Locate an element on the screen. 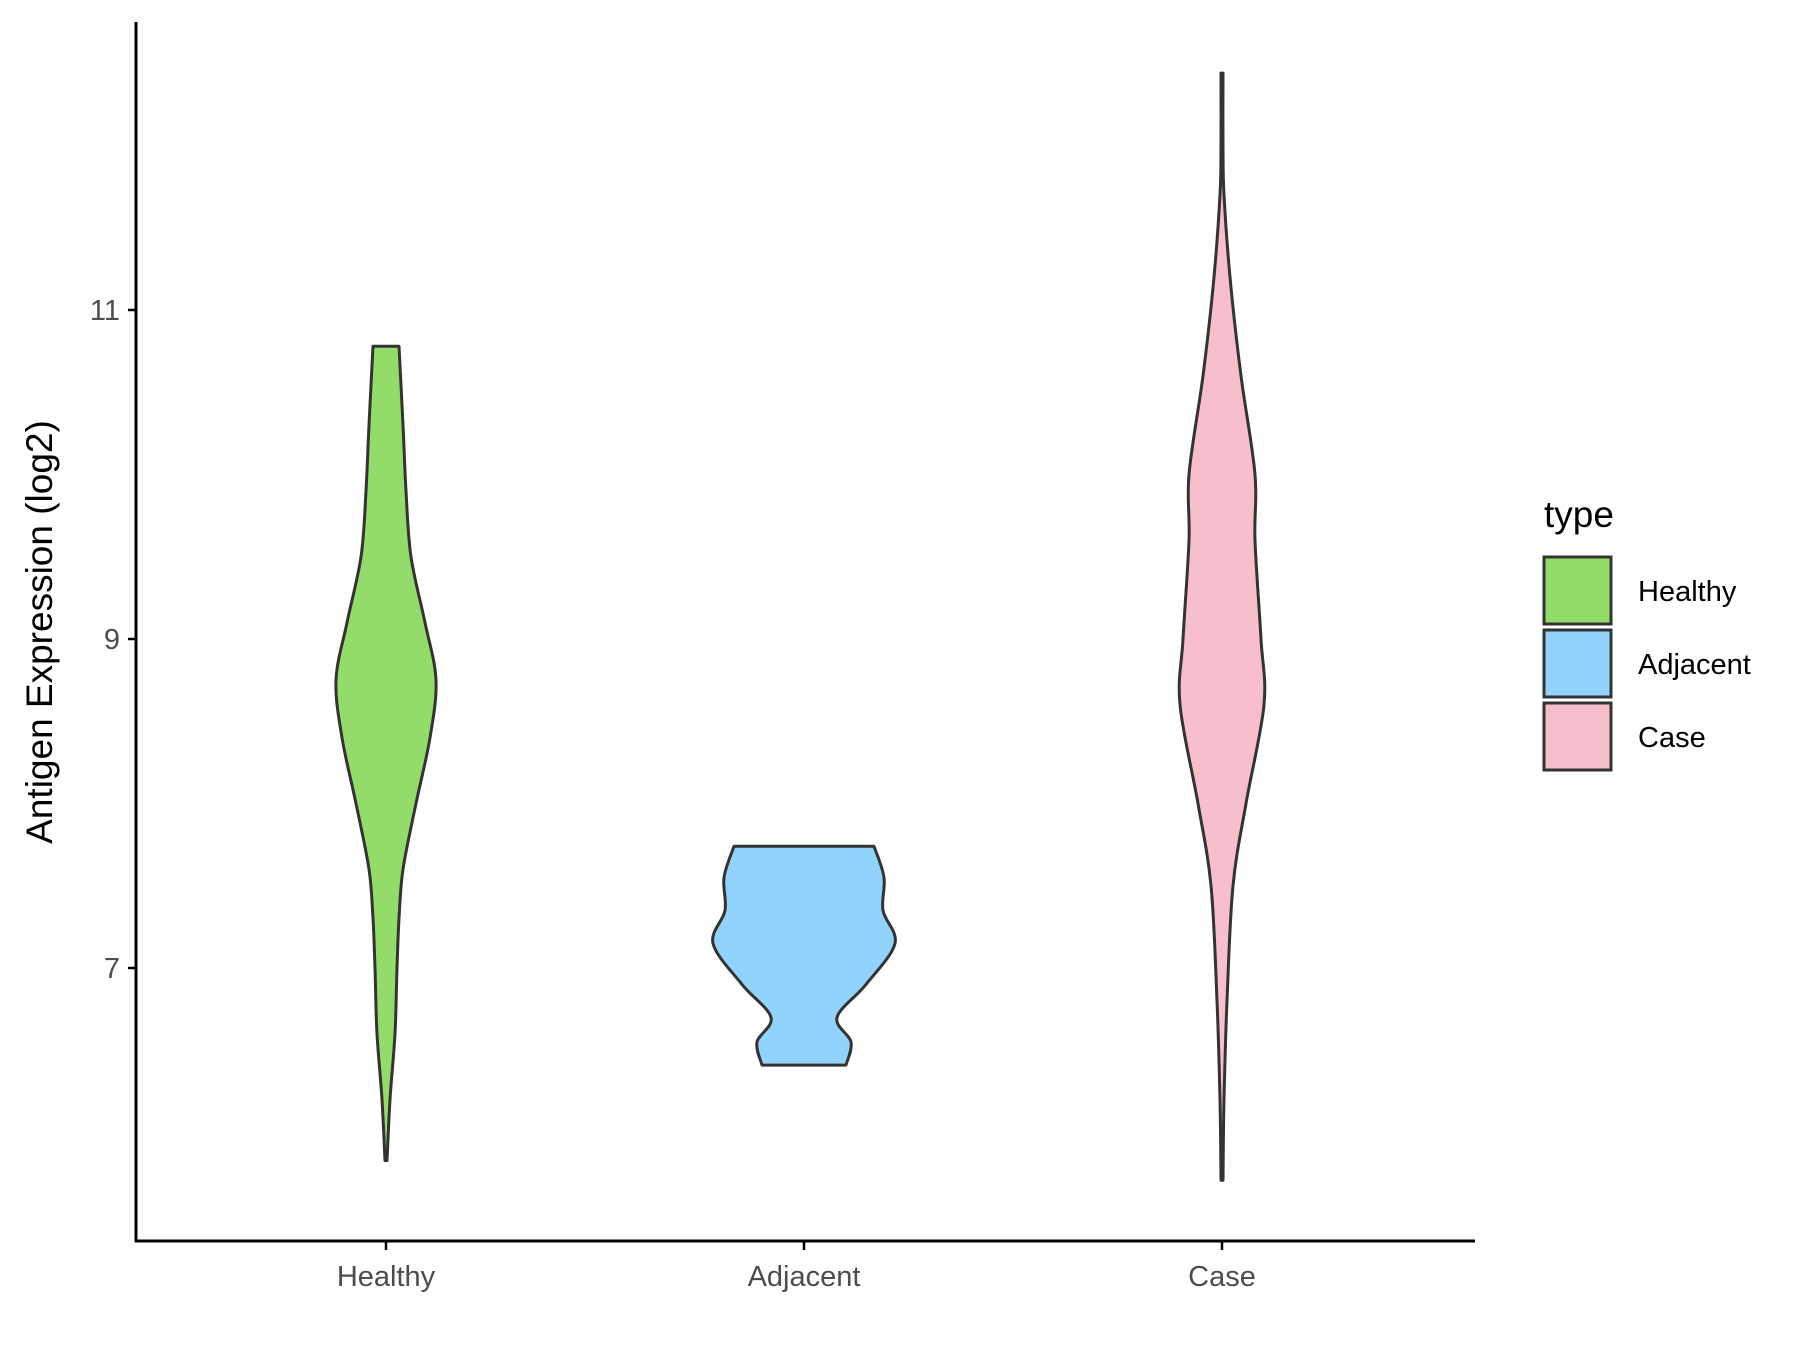 This screenshot has width=1800, height=1350. y-tick-label: 11 is located at coordinates (105, 311).